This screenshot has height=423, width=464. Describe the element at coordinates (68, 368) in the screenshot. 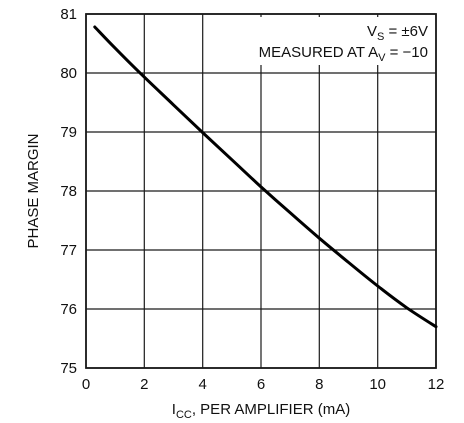

I see `y-tick-label-0: 75` at that location.